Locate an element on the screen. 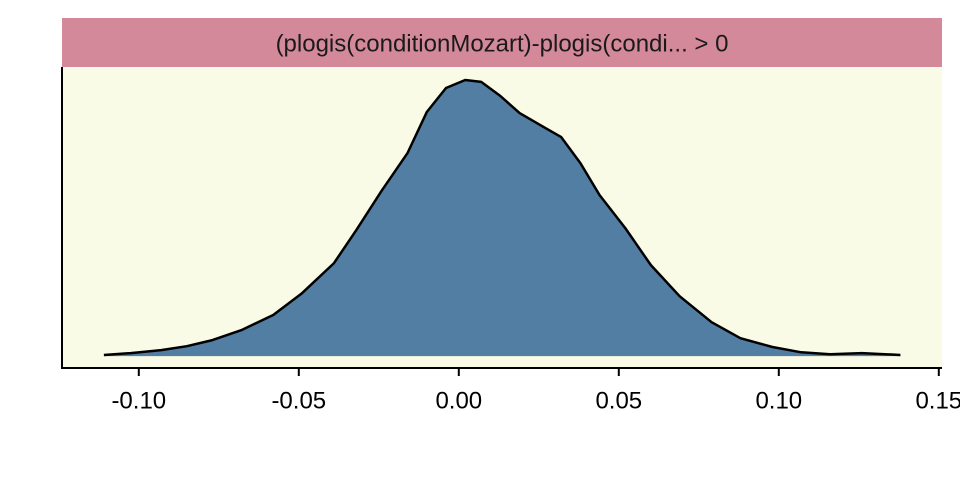  x-tick-label: 0.05 is located at coordinates (618, 400).